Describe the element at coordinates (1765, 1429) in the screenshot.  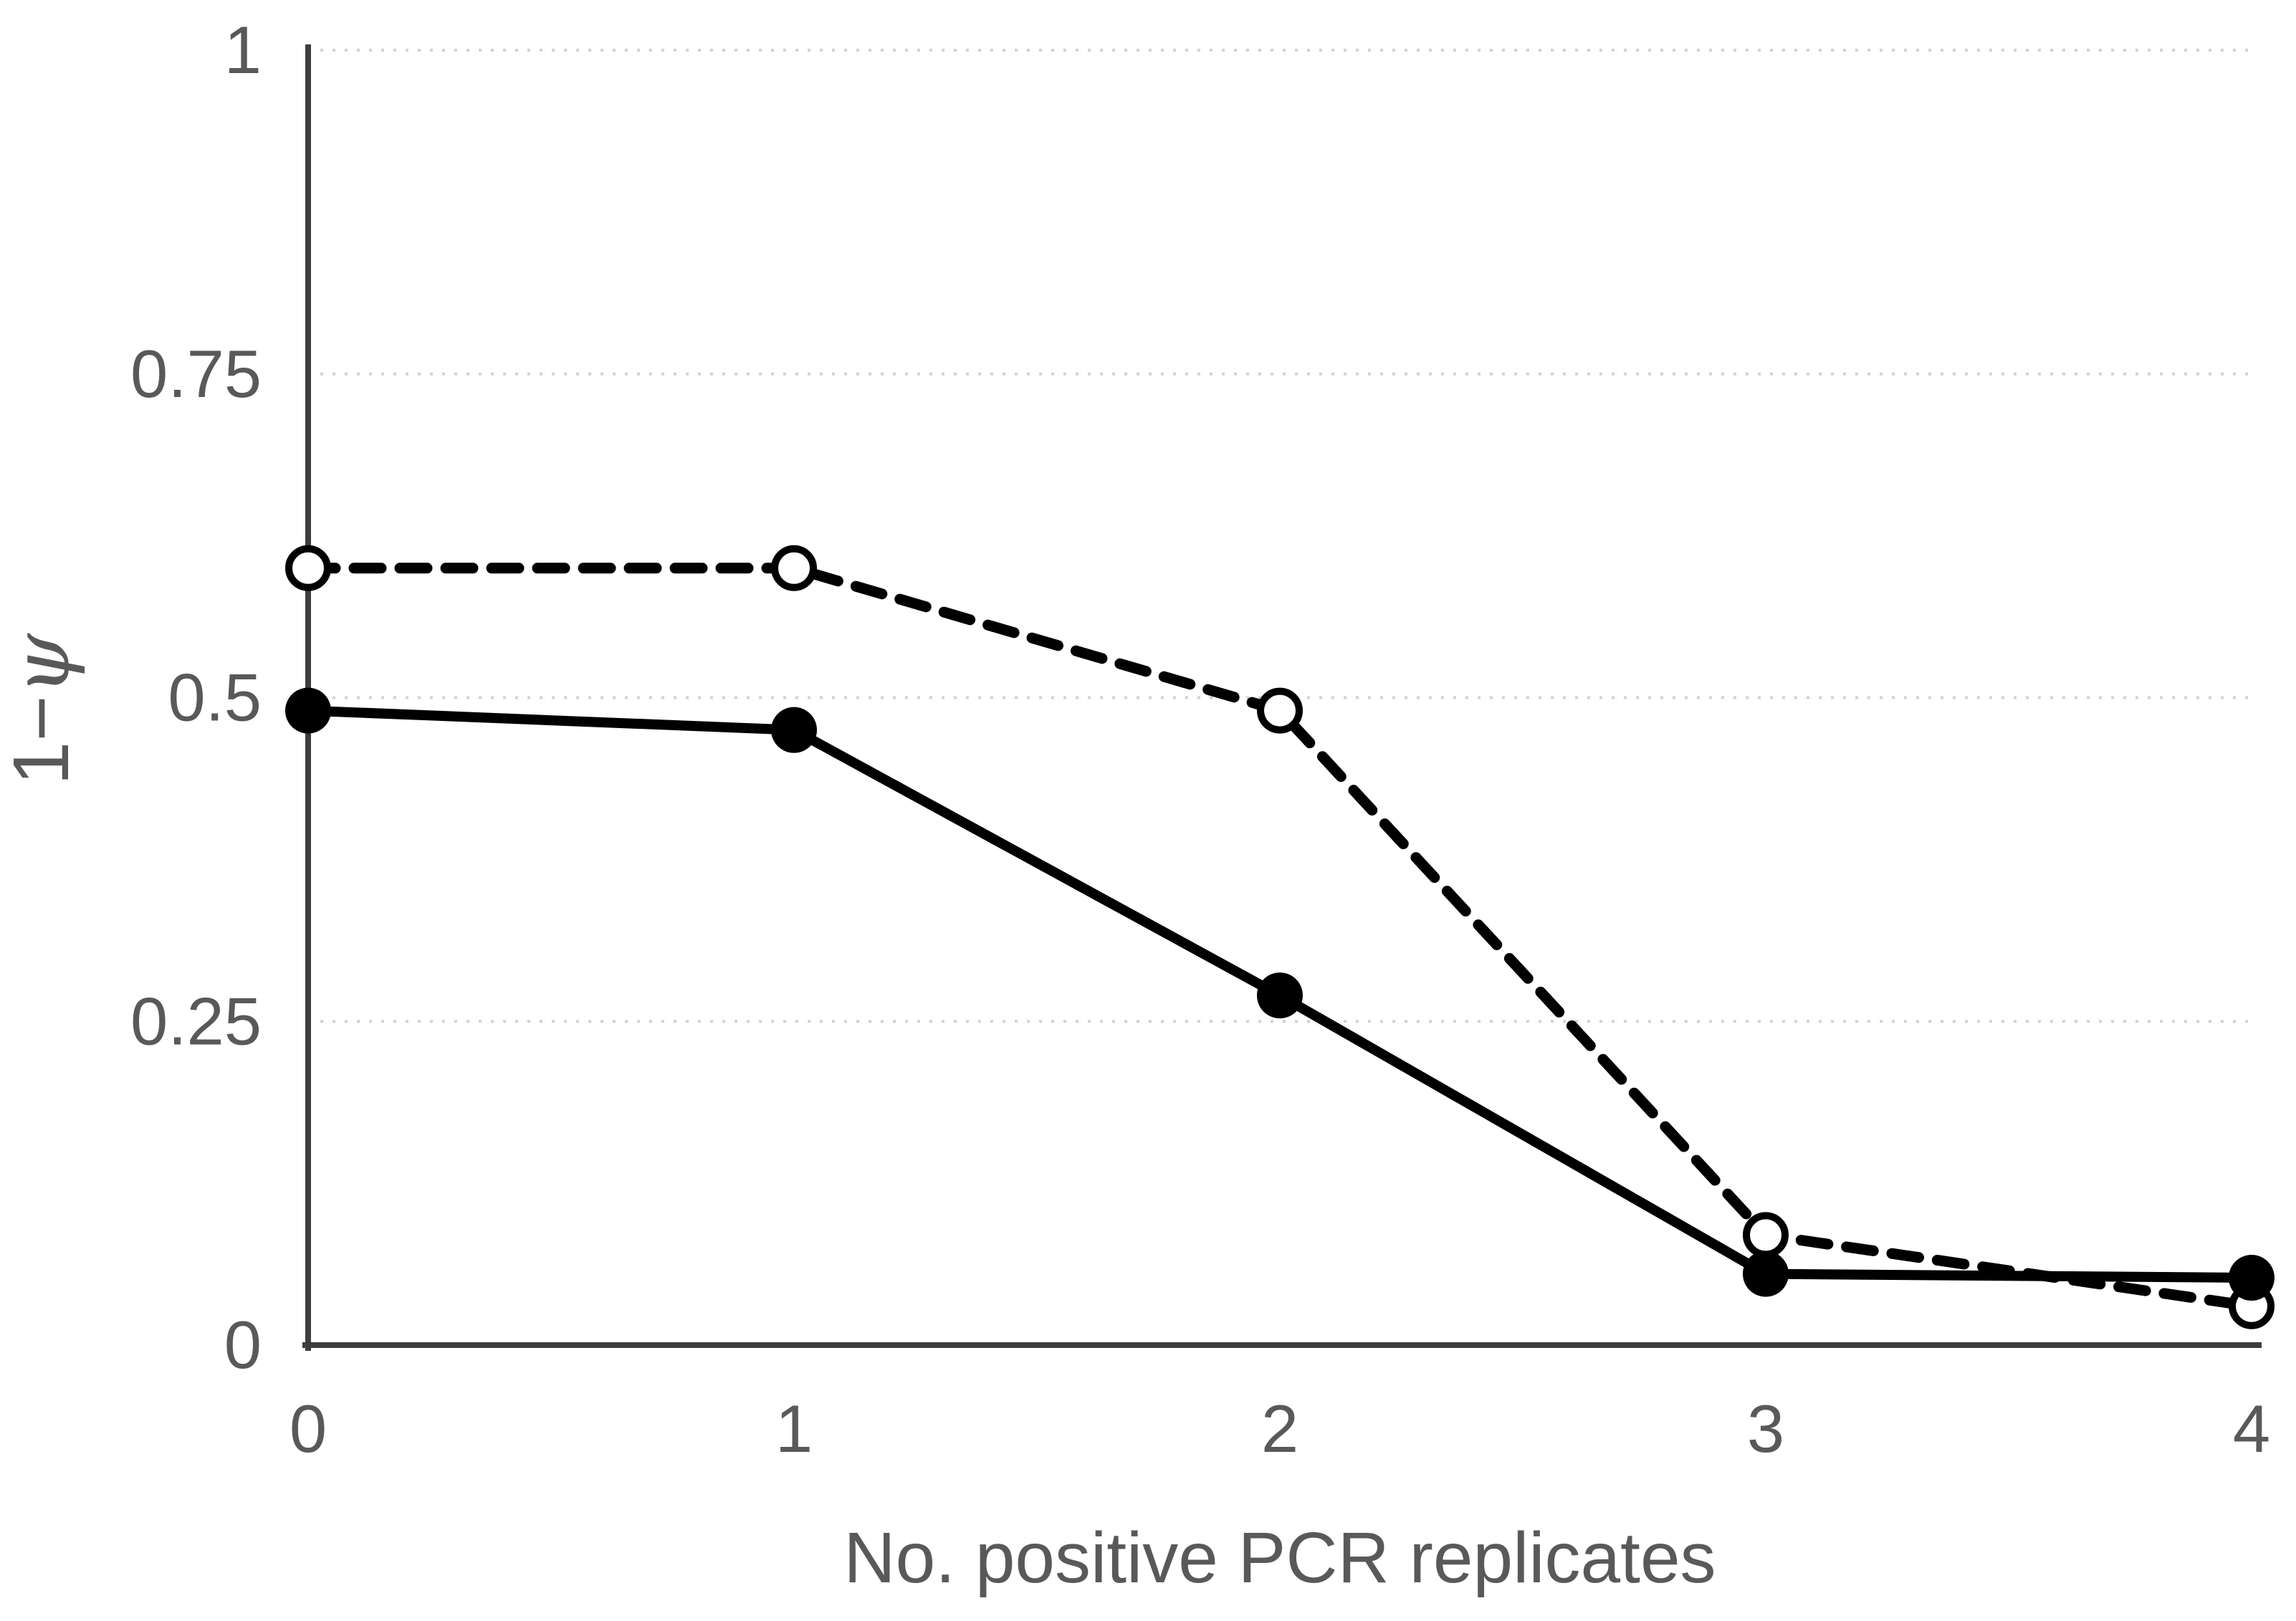
I see `x-tick-label-3: 3` at that location.